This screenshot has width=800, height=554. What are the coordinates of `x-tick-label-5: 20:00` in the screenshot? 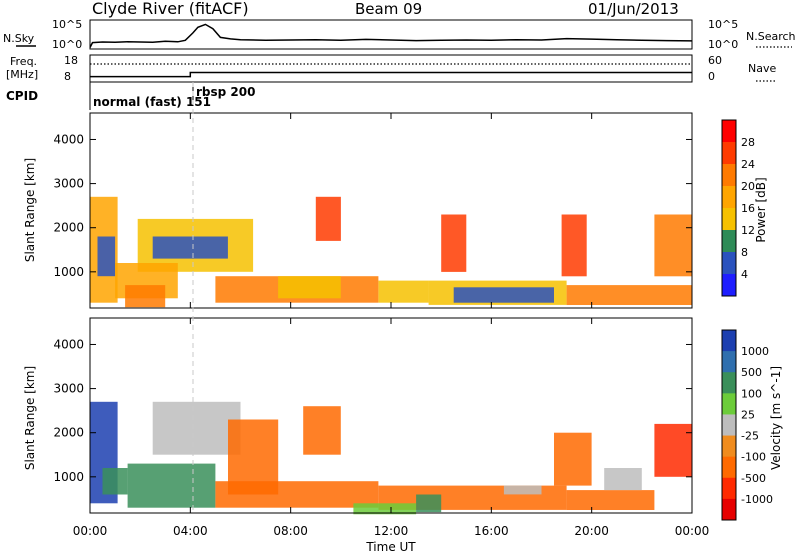 It's located at (591, 531).